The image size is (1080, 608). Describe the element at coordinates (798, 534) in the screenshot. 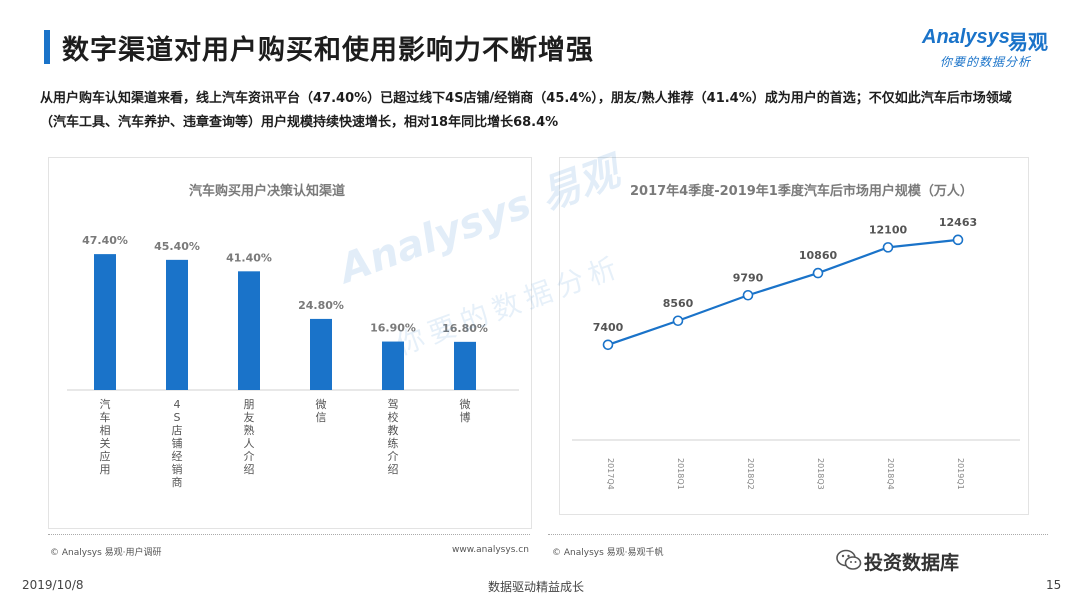

I see `source-divider-right` at that location.